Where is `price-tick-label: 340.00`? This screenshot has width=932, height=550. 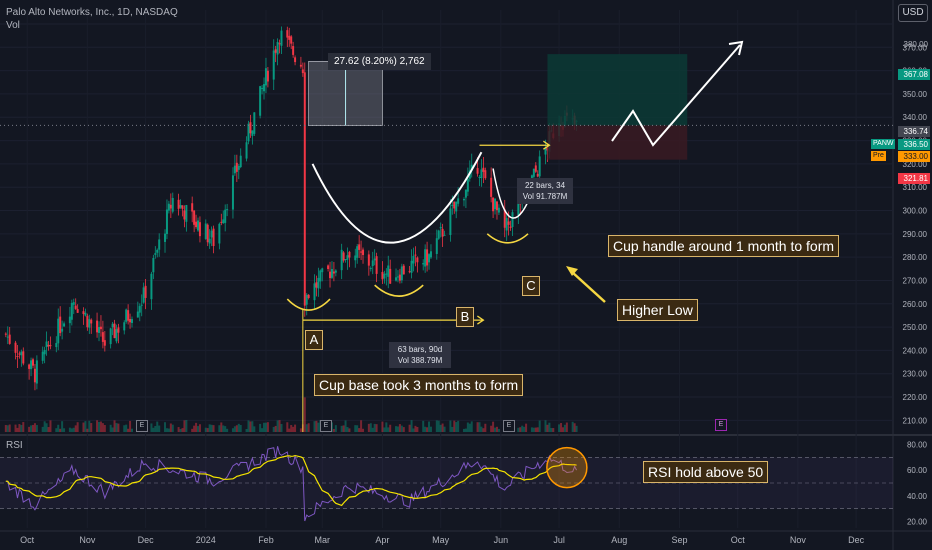 price-tick-label: 340.00 is located at coordinates (915, 117).